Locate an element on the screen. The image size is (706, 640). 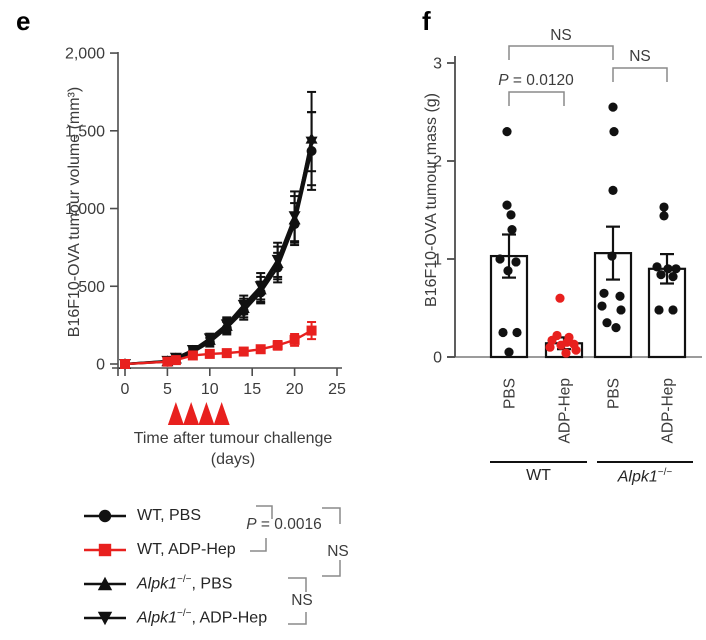
marker-triangle-up is located at coordinates (105, 583).